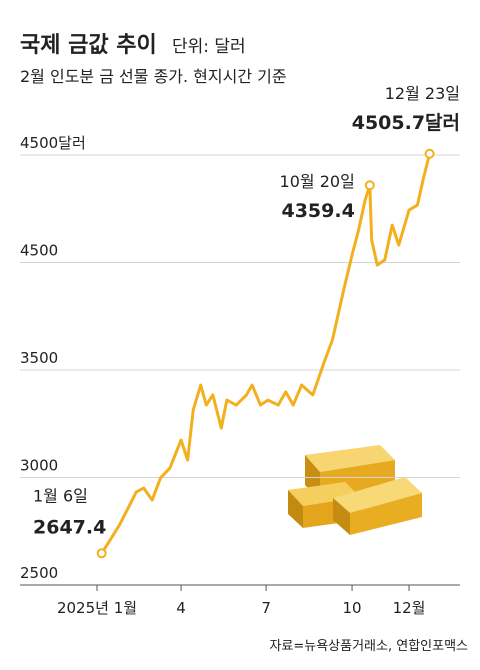 Image resolution: width=480 pixels, height=670 pixels. I want to click on chart-title: 국제 금값 추이, so click(88, 45).